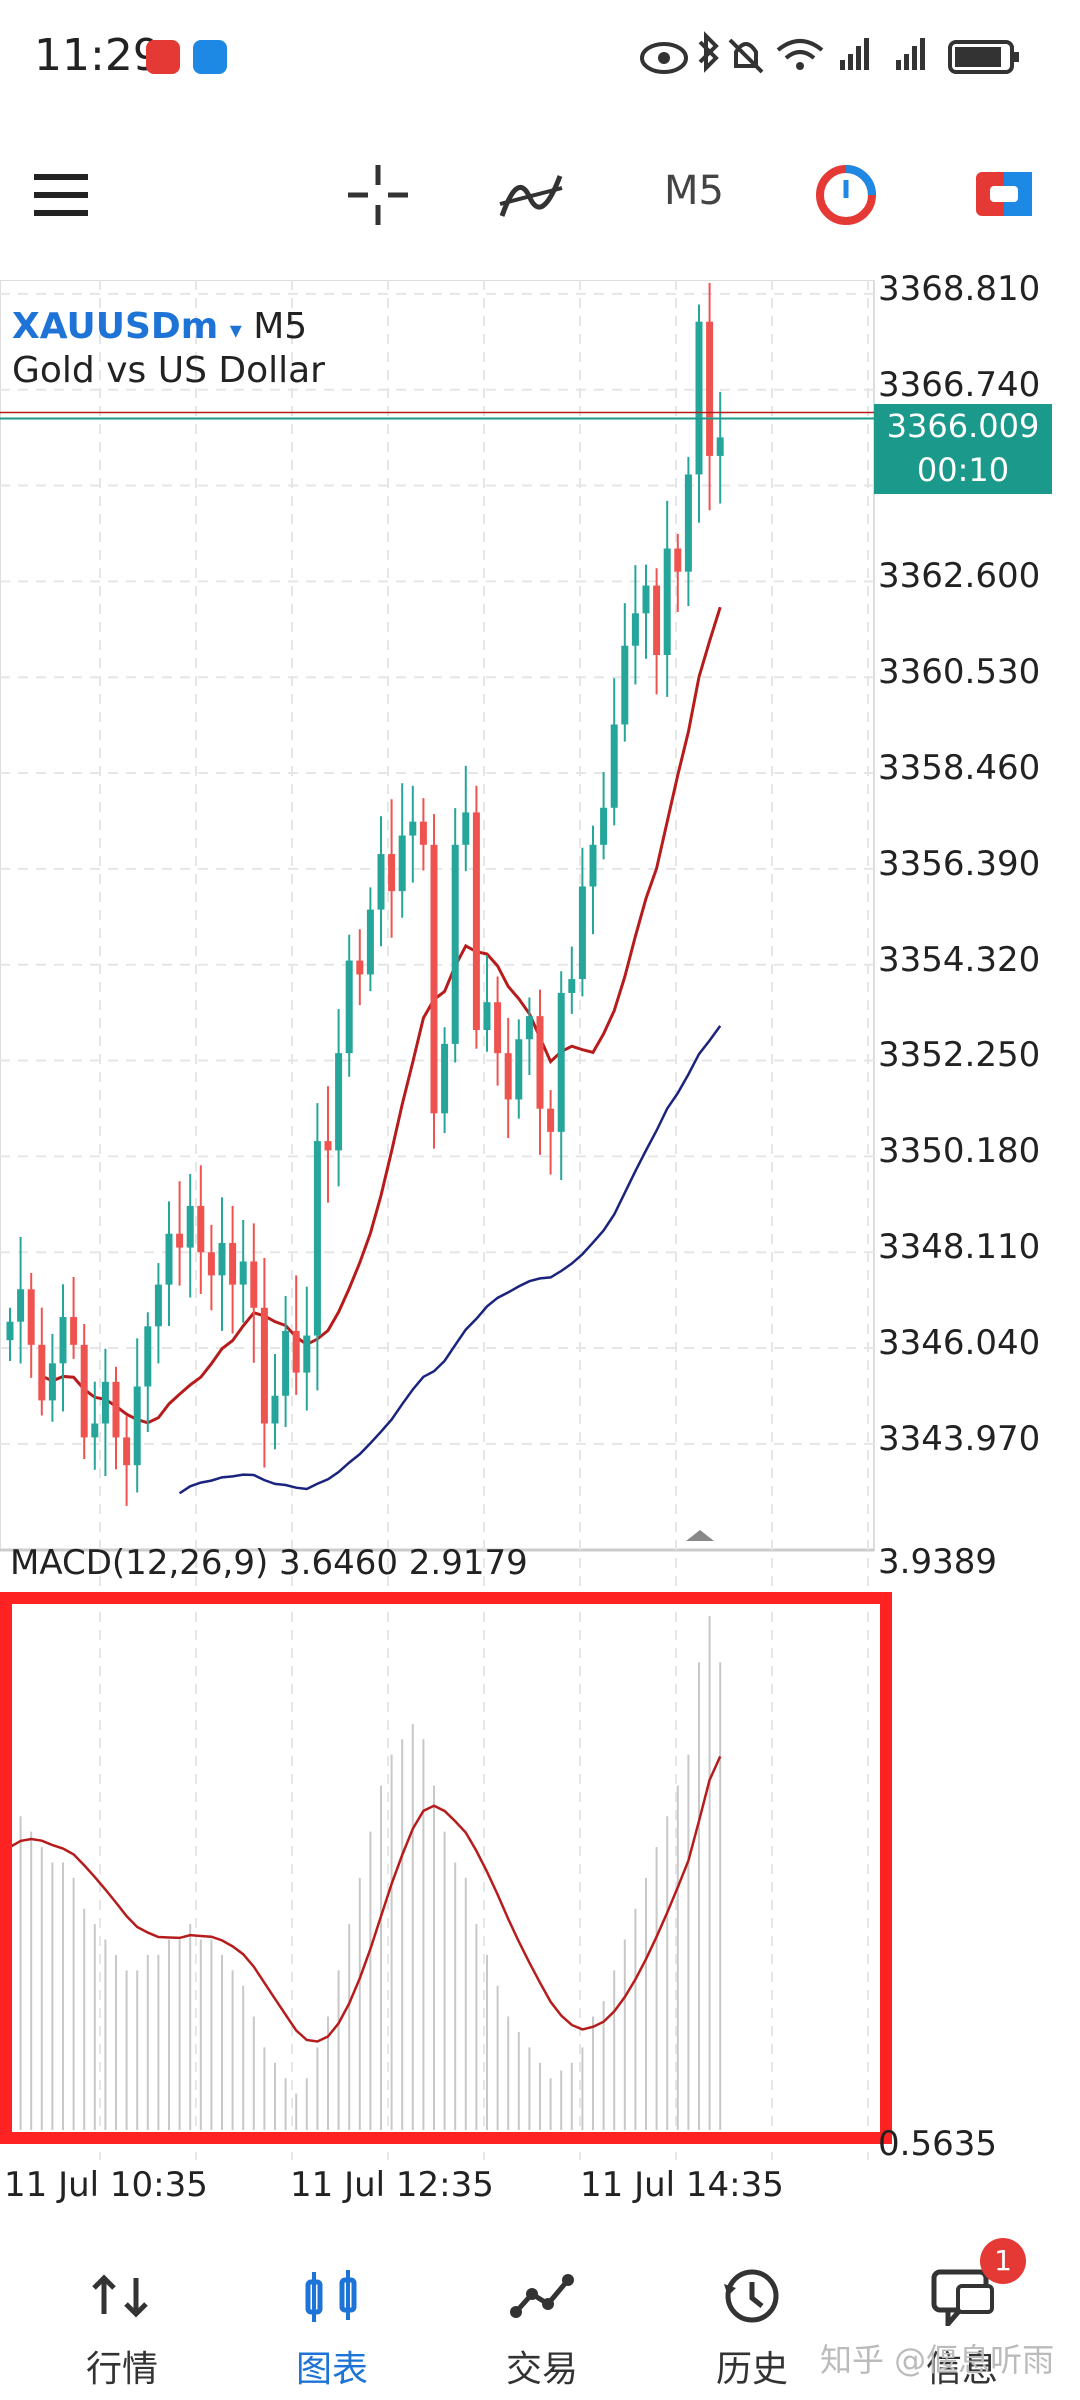 The width and height of the screenshot is (1080, 2400). I want to click on nav-chart: 图表, so click(332, 2310).